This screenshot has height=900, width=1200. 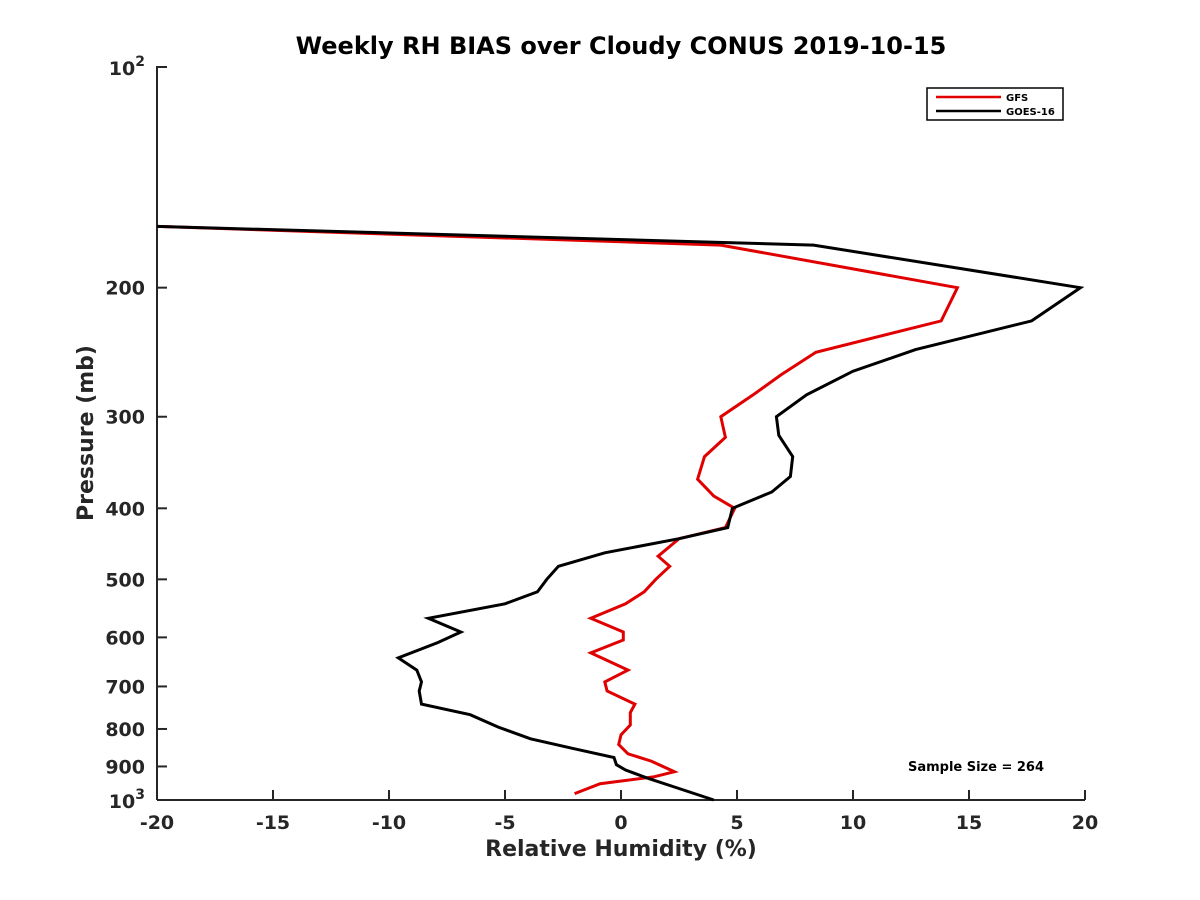 I want to click on y-tick-label: 200, so click(x=125, y=289).